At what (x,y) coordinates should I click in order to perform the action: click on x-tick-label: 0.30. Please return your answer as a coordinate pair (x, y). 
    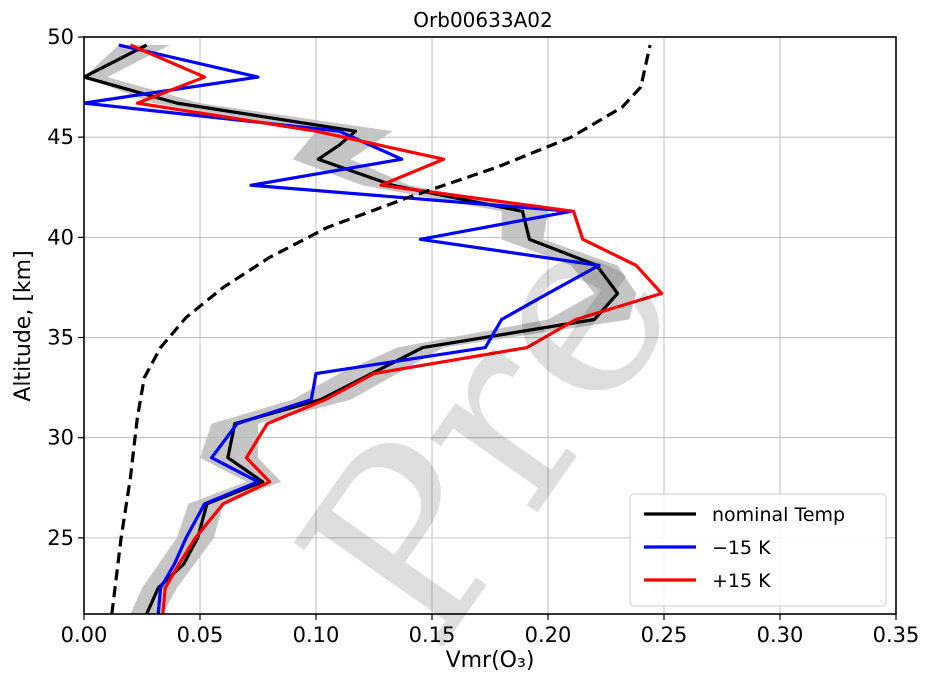
    Looking at the image, I should click on (780, 635).